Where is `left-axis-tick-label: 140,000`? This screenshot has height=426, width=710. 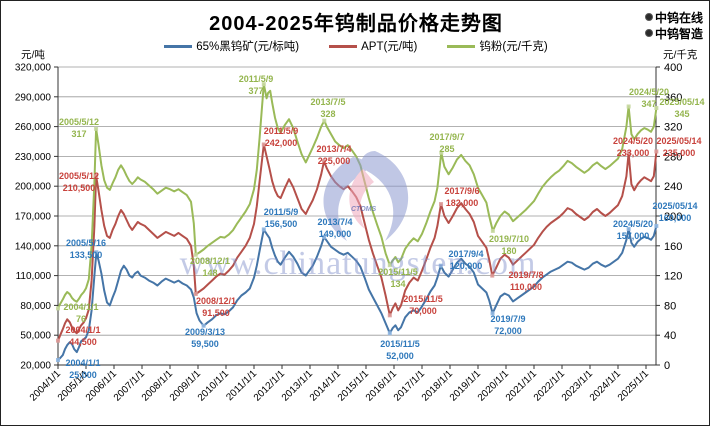
left-axis-tick-label: 140,000 is located at coordinates (33, 246).